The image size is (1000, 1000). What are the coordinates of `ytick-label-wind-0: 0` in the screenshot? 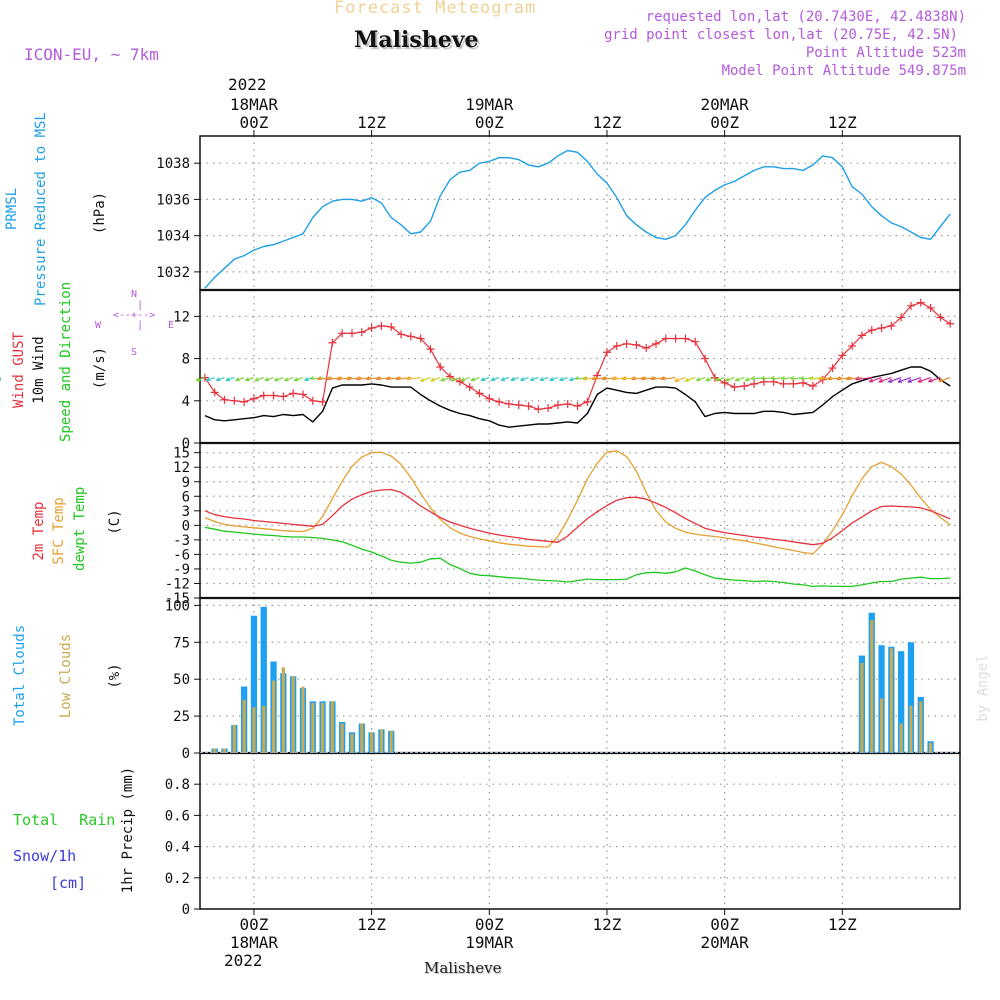 It's located at (186, 444).